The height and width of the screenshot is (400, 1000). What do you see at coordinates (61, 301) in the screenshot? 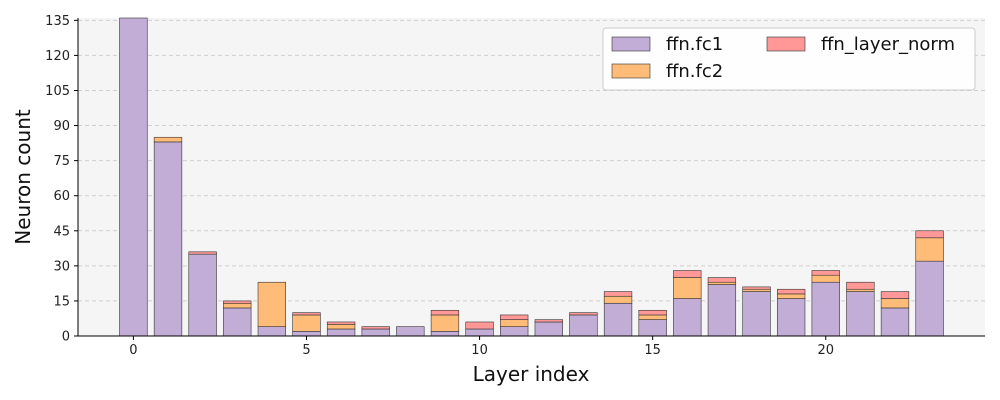
I see `y-tick-label: 15` at bounding box center [61, 301].